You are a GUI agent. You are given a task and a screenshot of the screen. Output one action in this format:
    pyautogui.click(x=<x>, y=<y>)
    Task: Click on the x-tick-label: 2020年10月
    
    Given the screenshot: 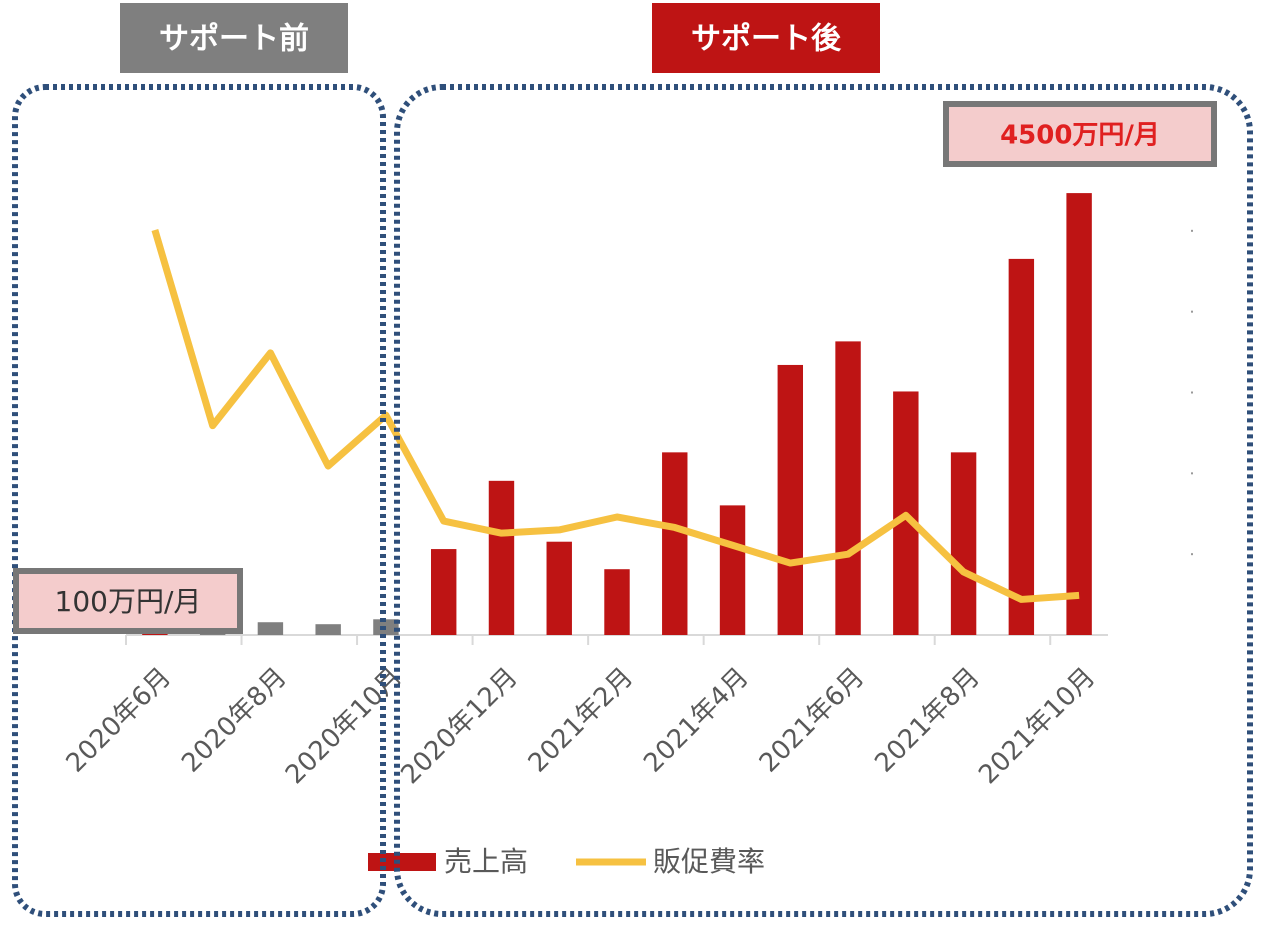 What is the action you would take?
    pyautogui.click(x=344, y=726)
    